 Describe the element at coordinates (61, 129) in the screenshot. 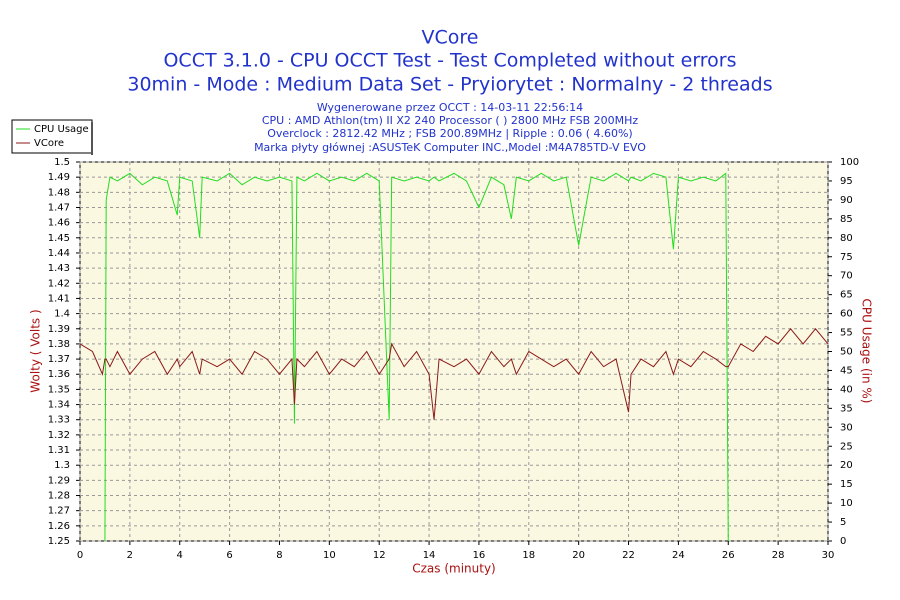

I see `legend-label: CPU Usage` at that location.